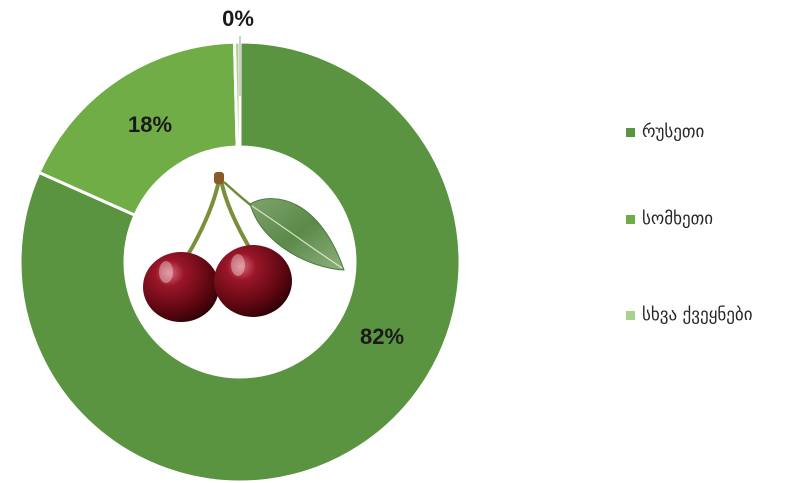 The height and width of the screenshot is (483, 809). I want to click on slice-armenia, so click(138, 129).